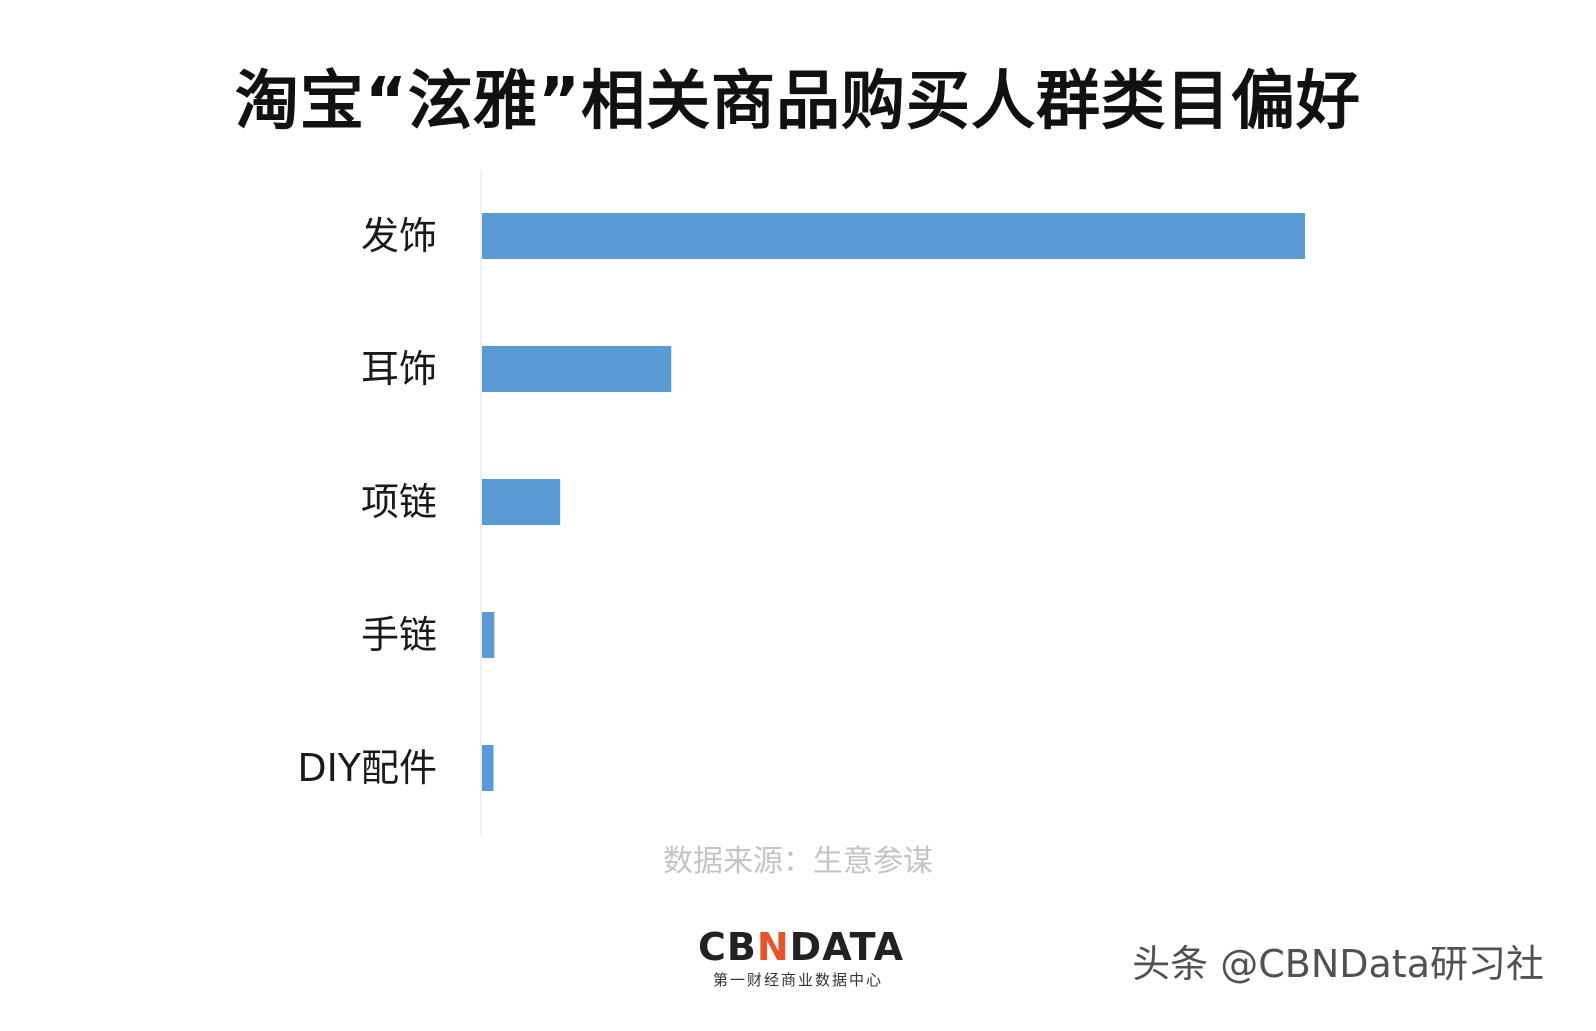 The height and width of the screenshot is (1031, 1596). Describe the element at coordinates (727, 947) in the screenshot. I see `logo-prefix: CB` at that location.